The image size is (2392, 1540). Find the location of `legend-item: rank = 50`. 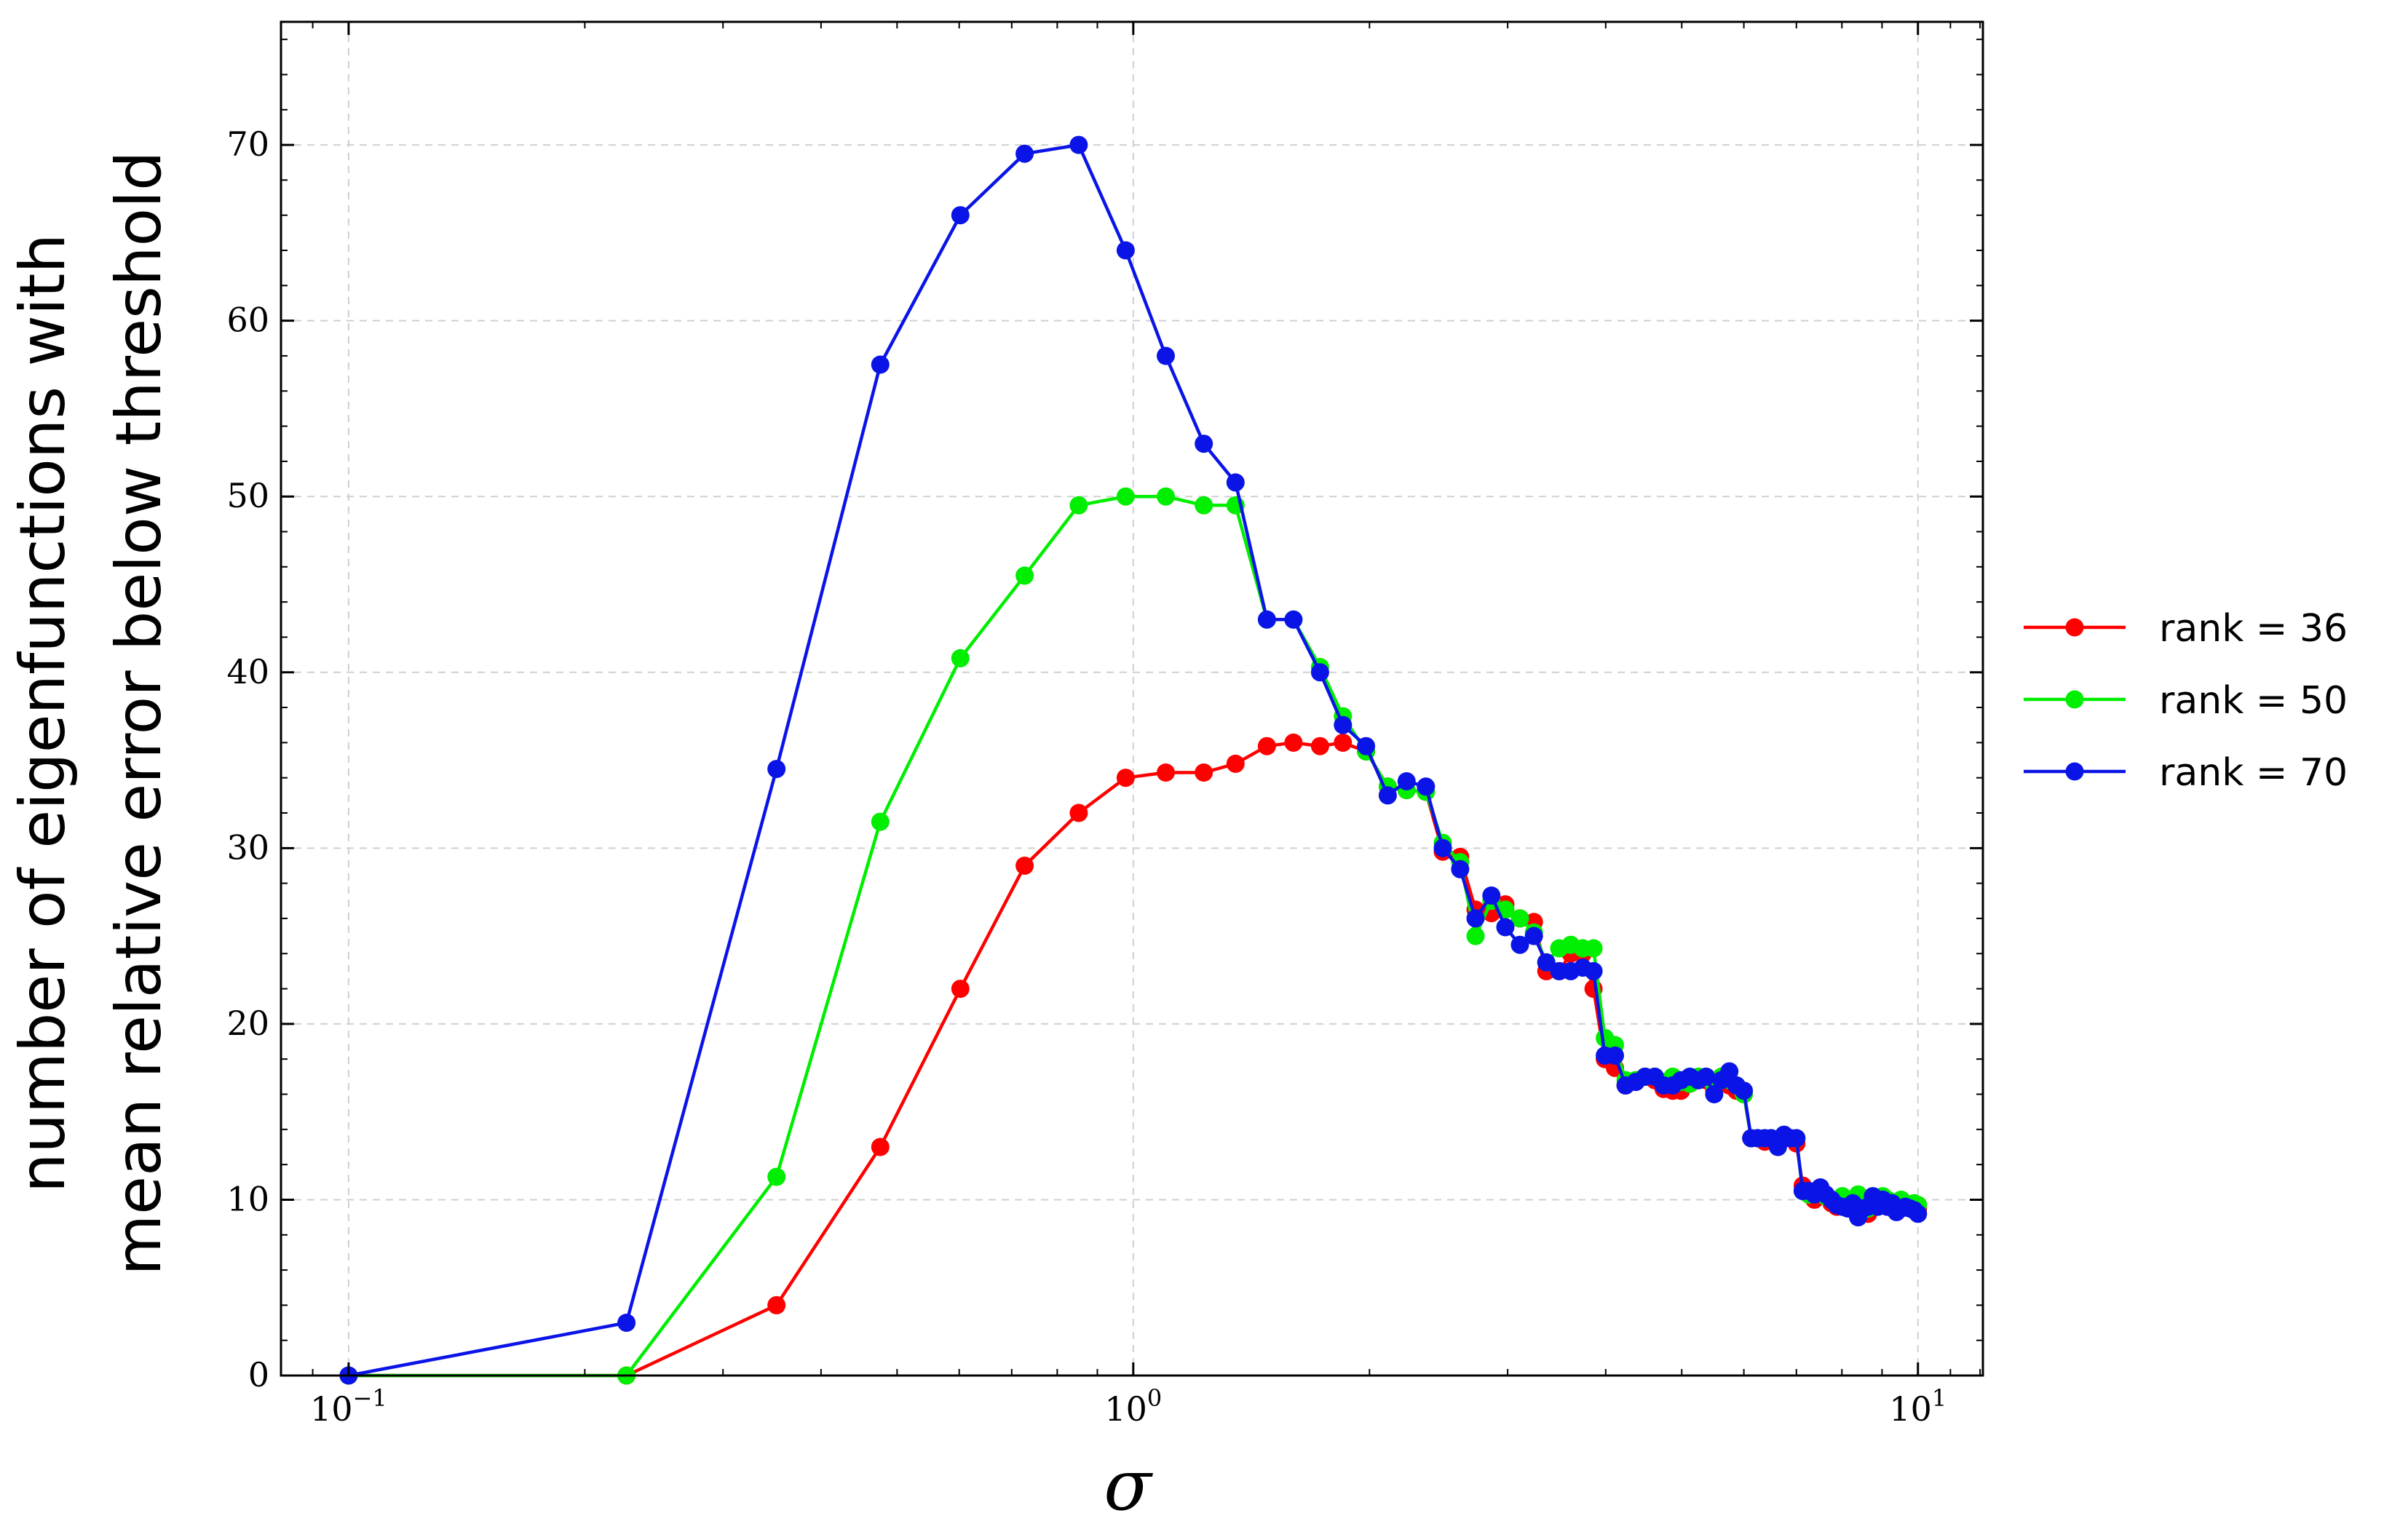

legend-item: rank = 50 is located at coordinates (2186, 701).